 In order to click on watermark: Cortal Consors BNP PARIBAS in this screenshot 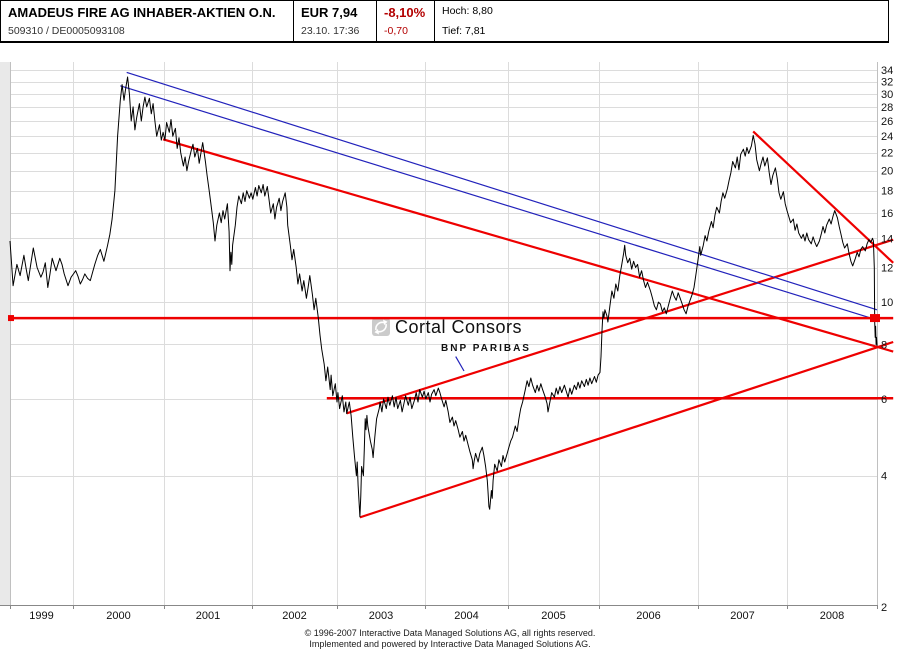, I will do `click(451, 335)`.